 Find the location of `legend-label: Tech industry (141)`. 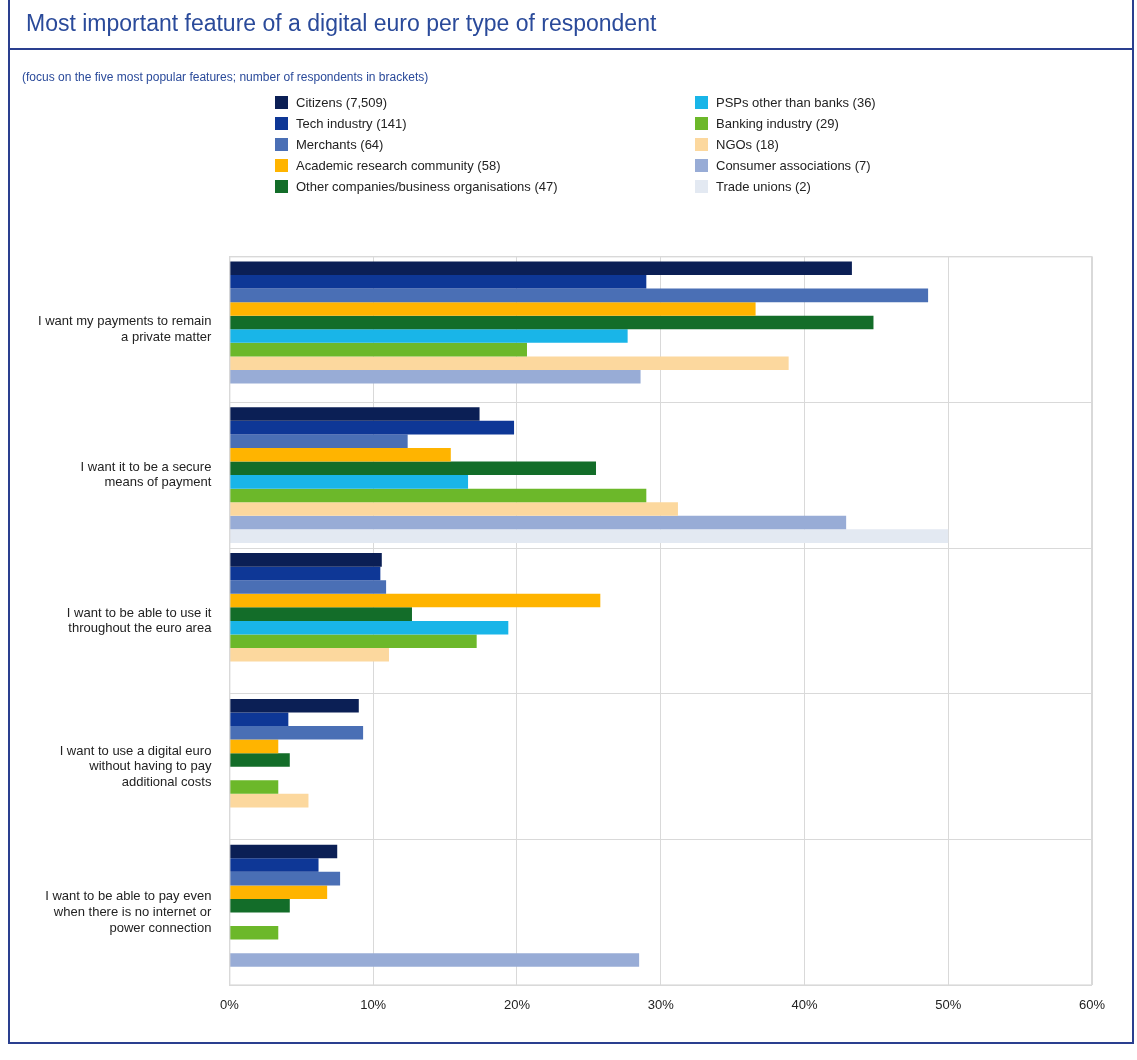

legend-label: Tech industry (141) is located at coordinates (351, 124).